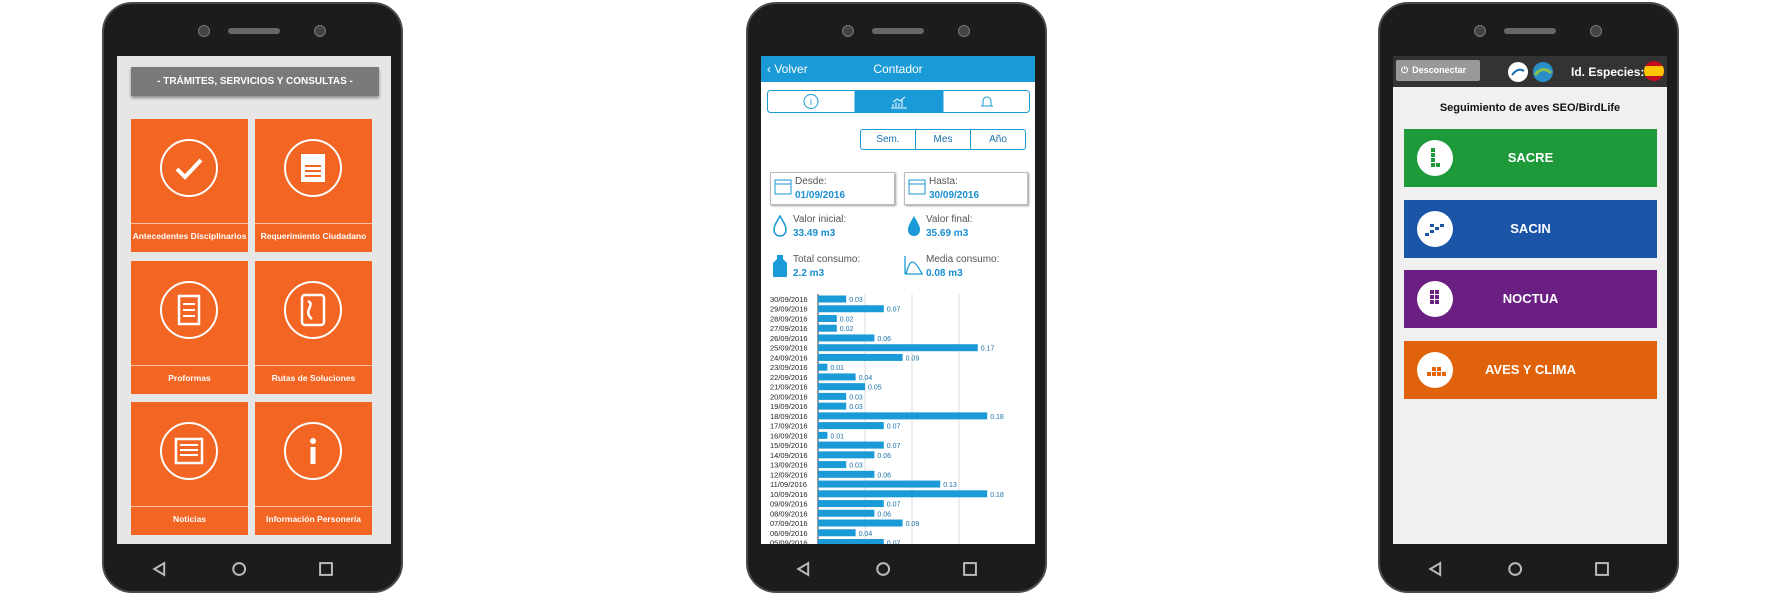 Image resolution: width=1777 pixels, height=597 pixels. I want to click on date-label: 29/09/2016, so click(789, 309).